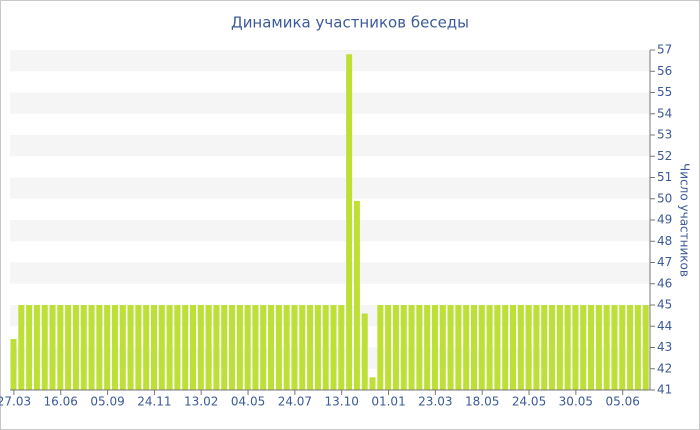 The height and width of the screenshot is (430, 700). I want to click on y-tick-label: 48, so click(664, 241).